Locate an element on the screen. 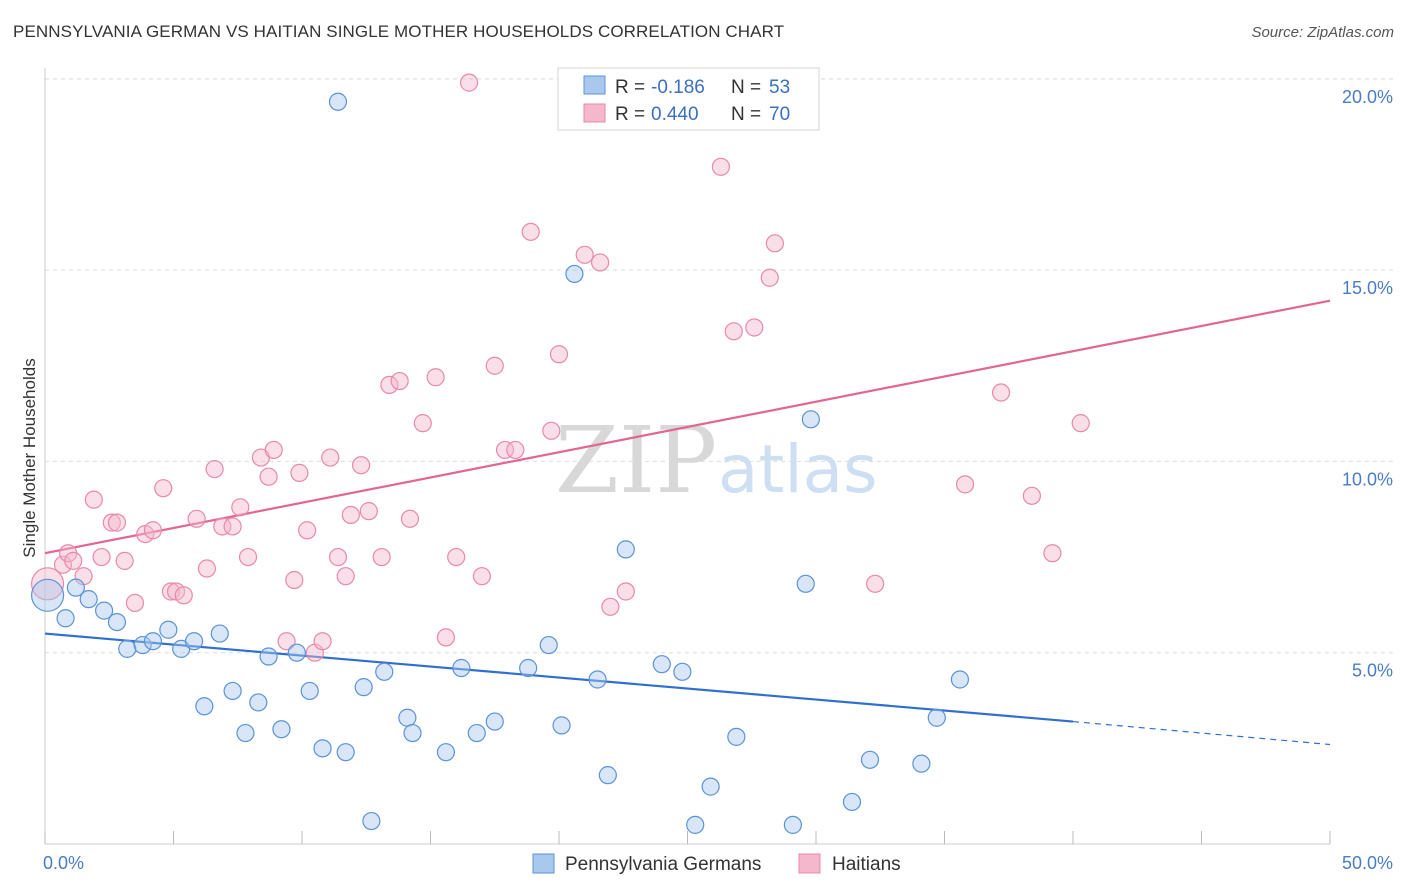 This screenshot has width=1406, height=892. legend-r-label-pink: R = is located at coordinates (630, 114).